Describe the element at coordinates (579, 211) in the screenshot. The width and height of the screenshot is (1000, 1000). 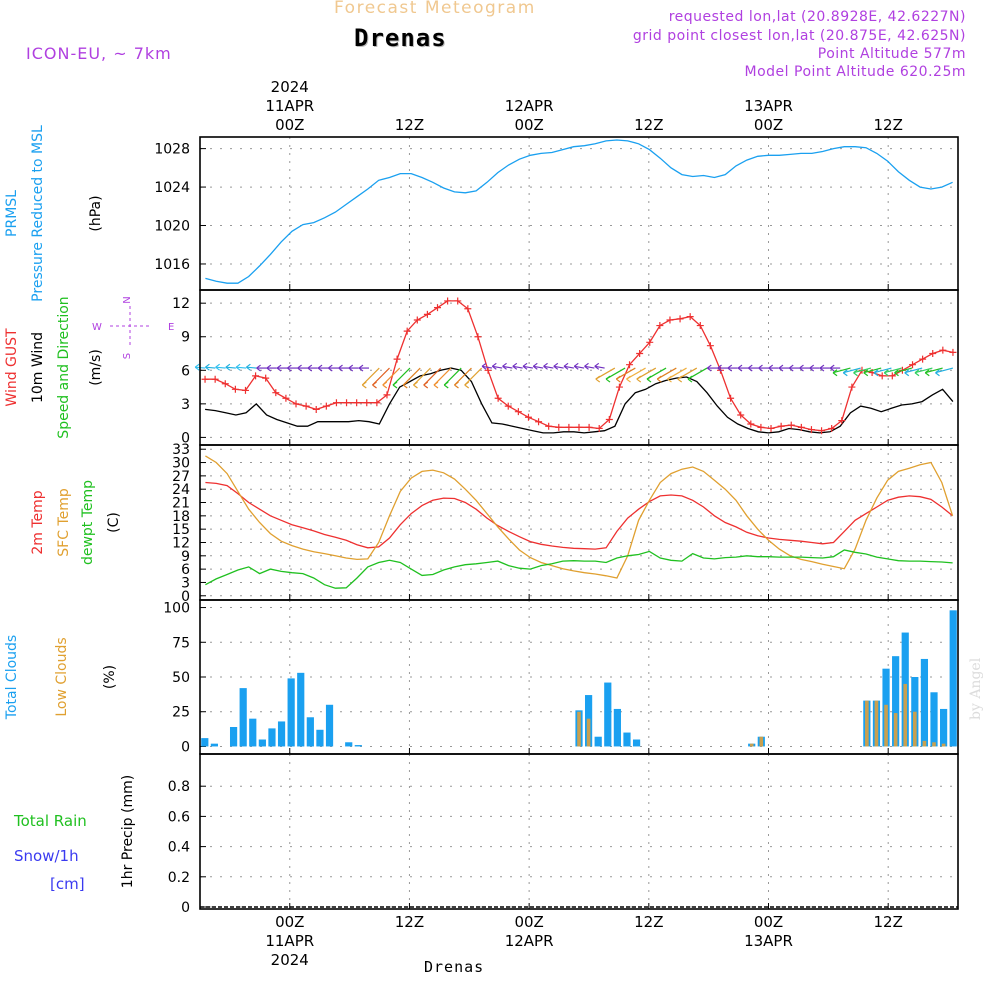
I see `series-prmsl` at that location.